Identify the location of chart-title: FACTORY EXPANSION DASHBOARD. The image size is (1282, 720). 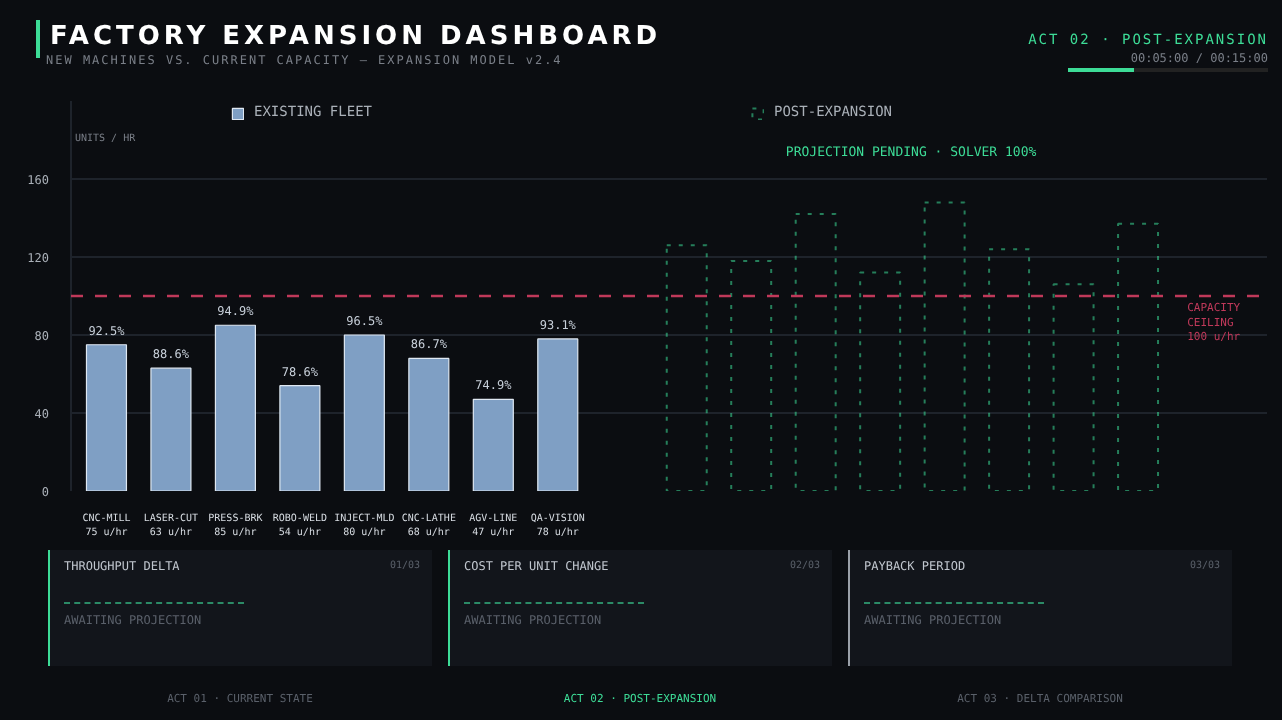
(349, 39).